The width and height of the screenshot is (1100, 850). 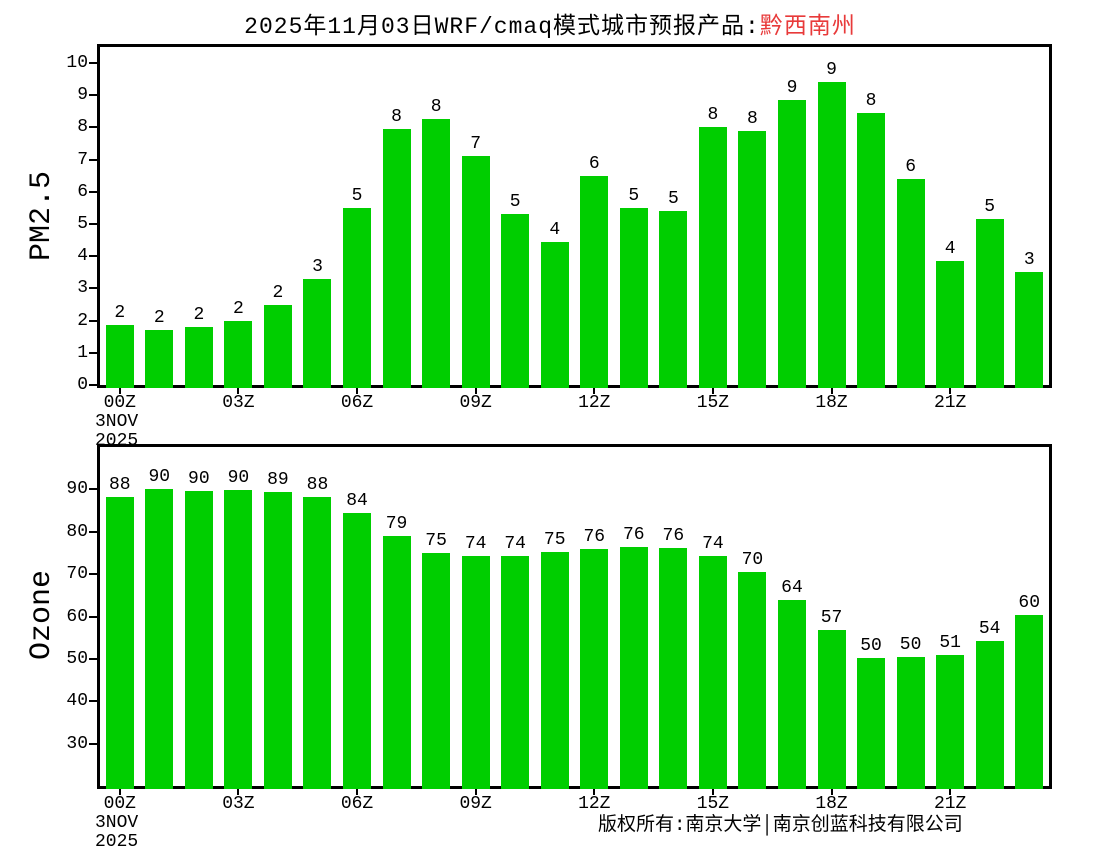 What do you see at coordinates (238, 403) in the screenshot?
I see `x-axis-tick-label: 03Z` at bounding box center [238, 403].